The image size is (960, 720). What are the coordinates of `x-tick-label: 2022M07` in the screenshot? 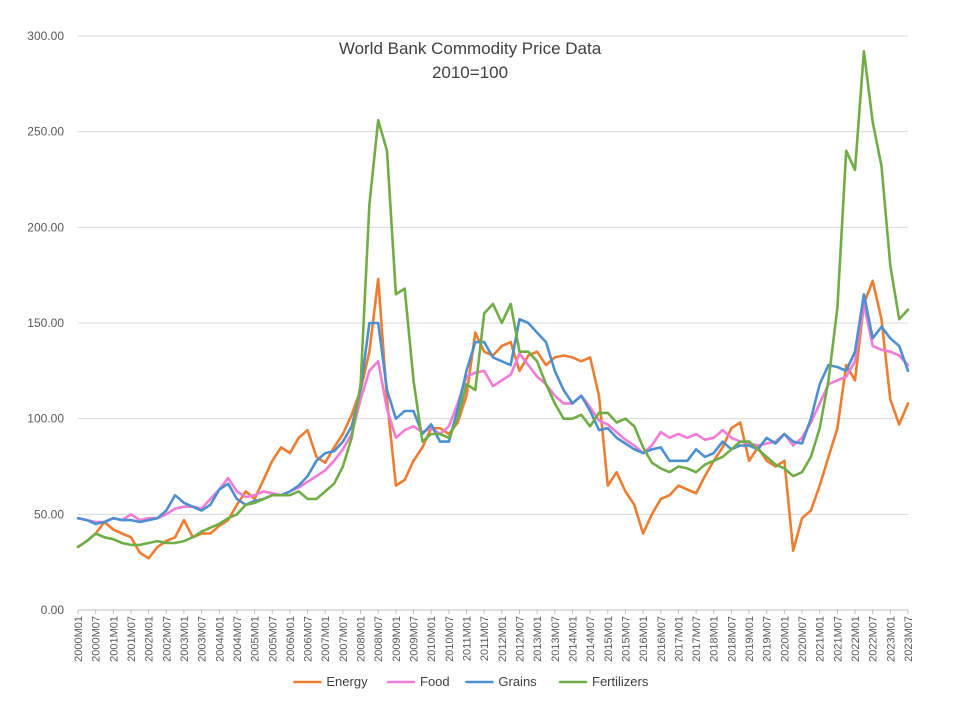 It's located at (874, 639).